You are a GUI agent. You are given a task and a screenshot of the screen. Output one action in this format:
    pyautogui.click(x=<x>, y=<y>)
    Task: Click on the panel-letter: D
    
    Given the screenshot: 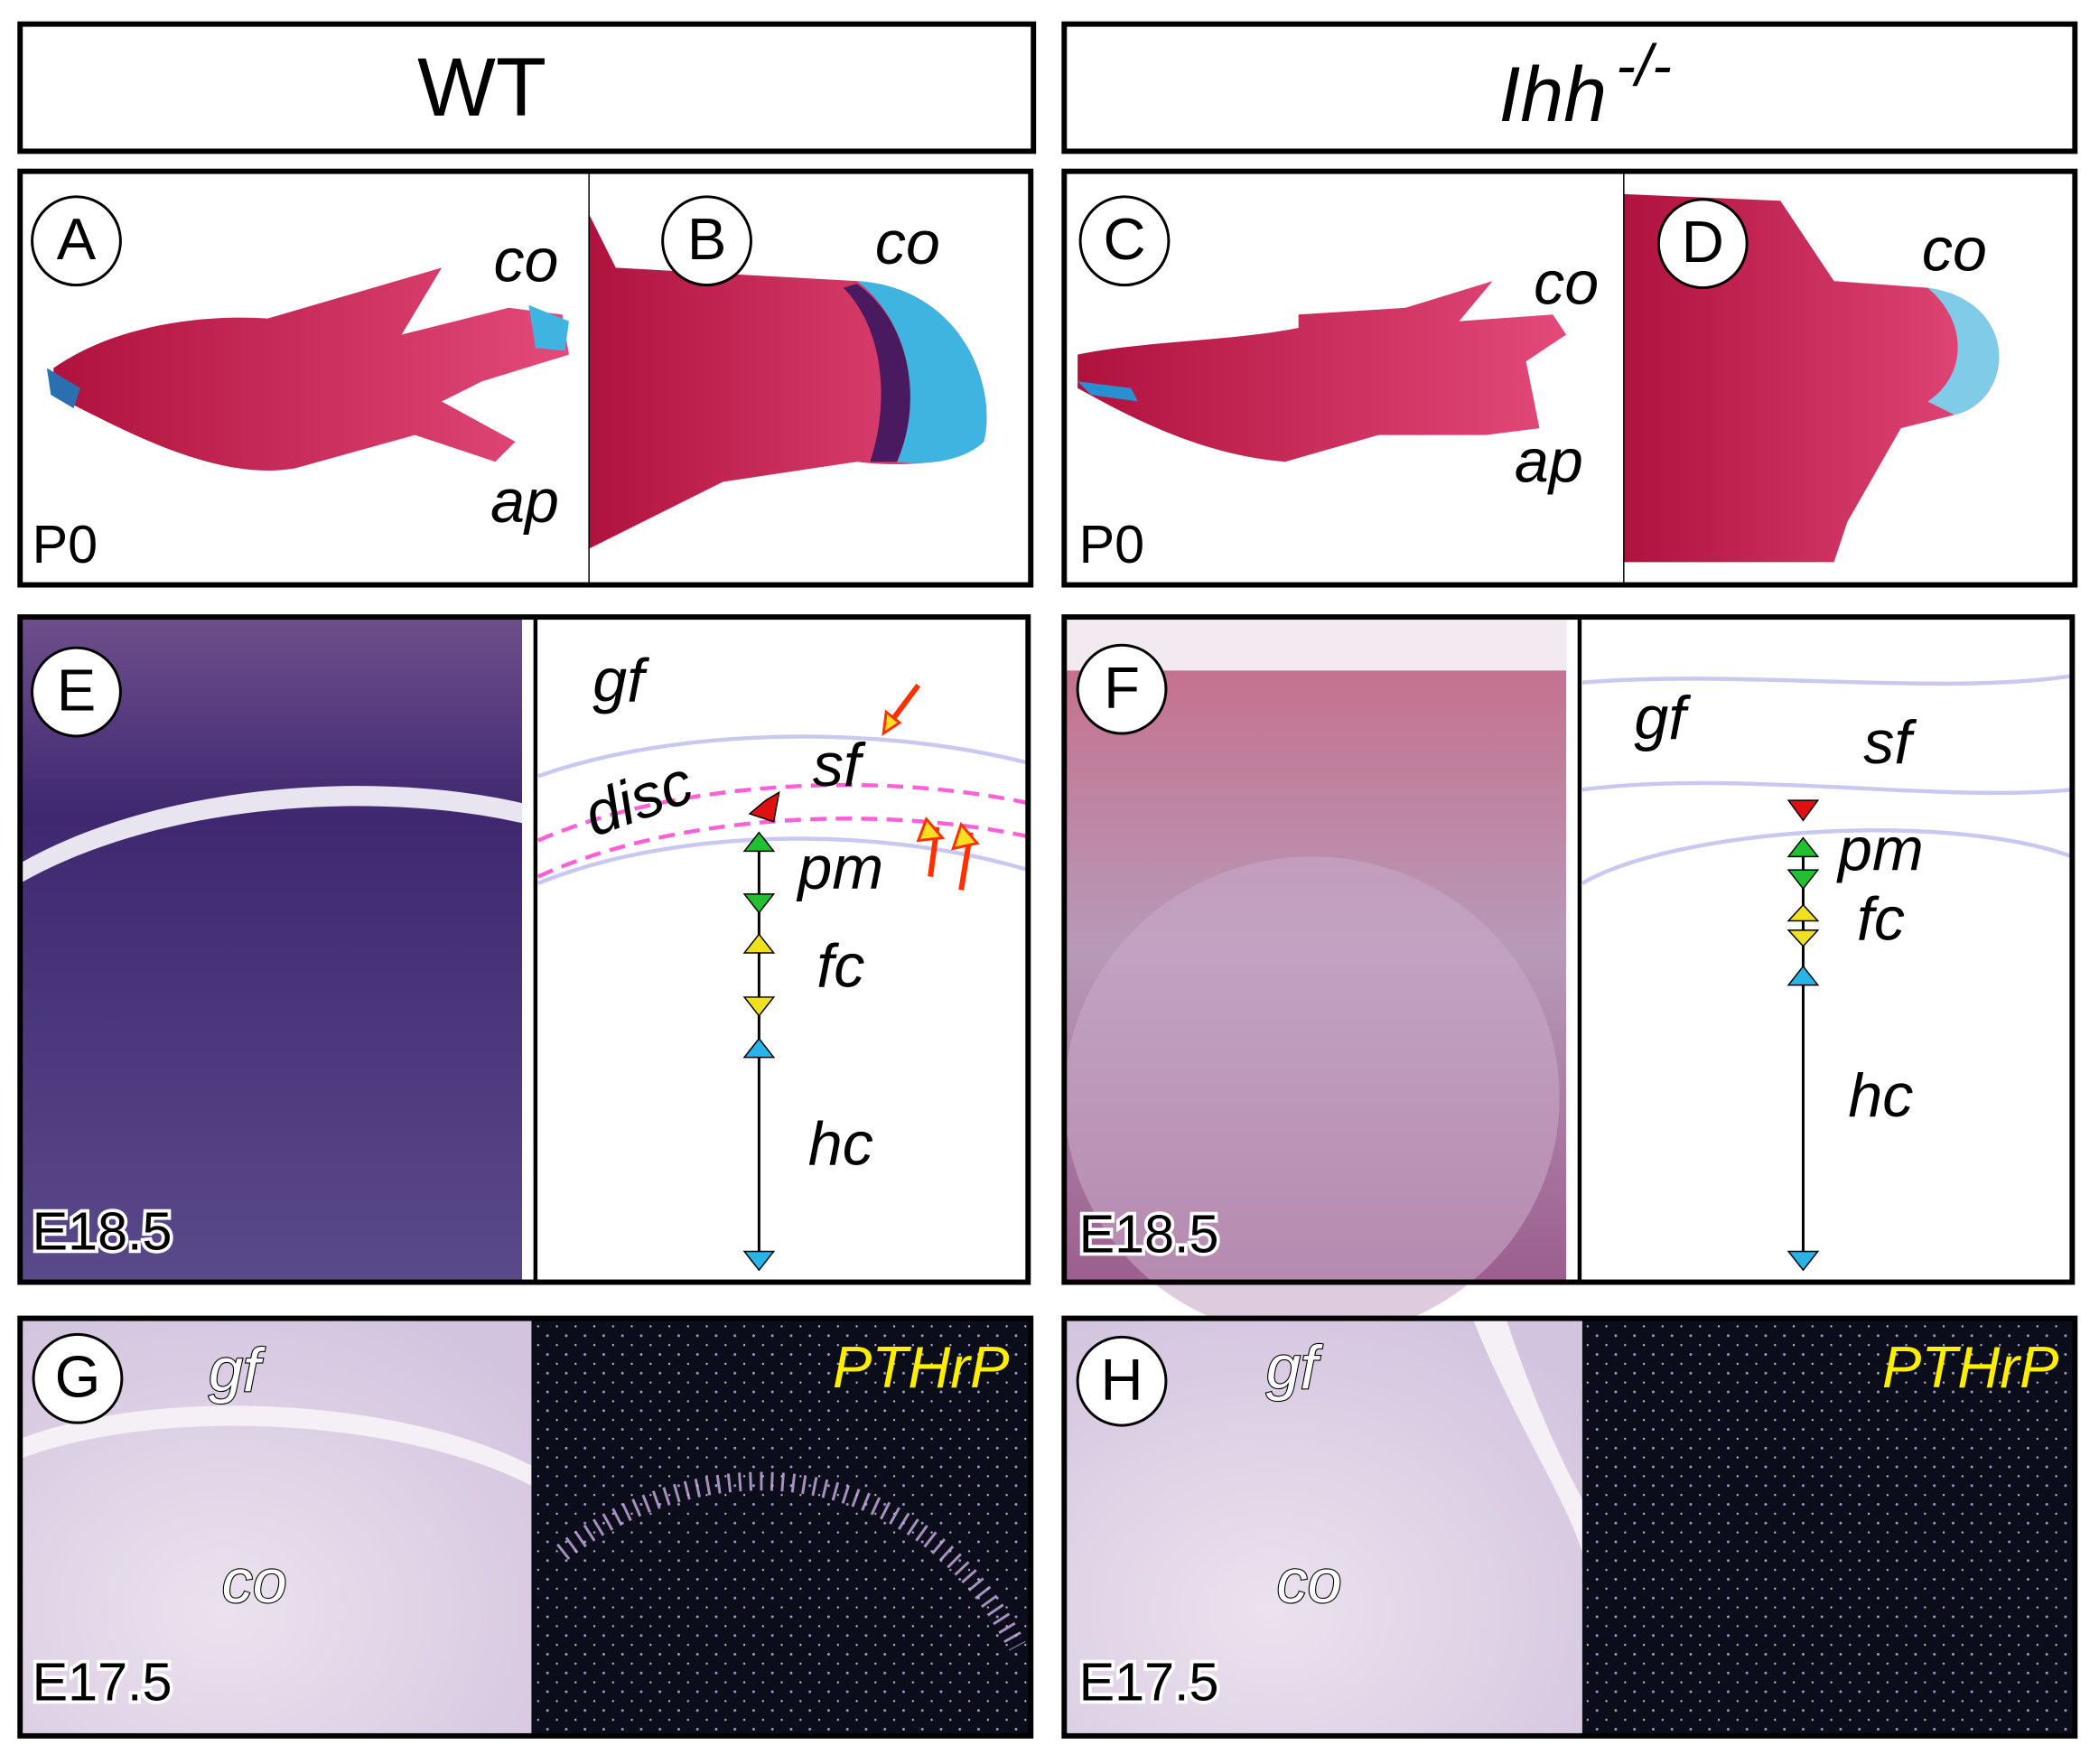 What is the action you would take?
    pyautogui.click(x=1703, y=242)
    